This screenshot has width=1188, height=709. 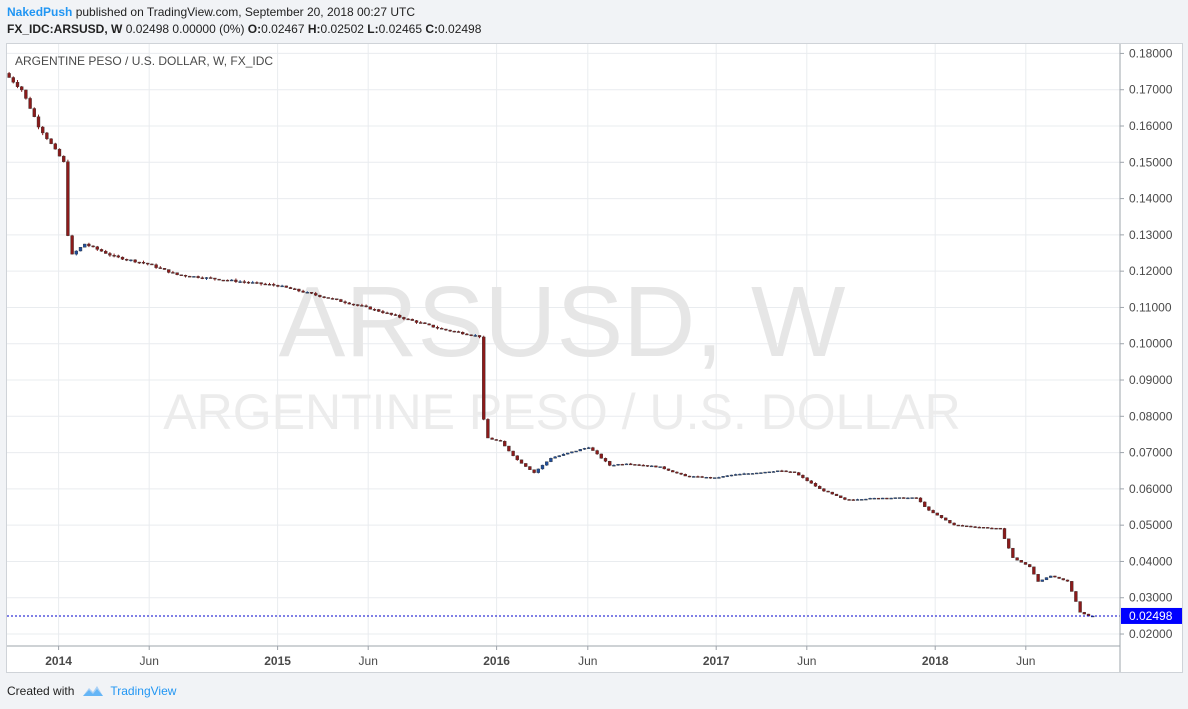 I want to click on tradingview-logo-icon, so click(x=93, y=691).